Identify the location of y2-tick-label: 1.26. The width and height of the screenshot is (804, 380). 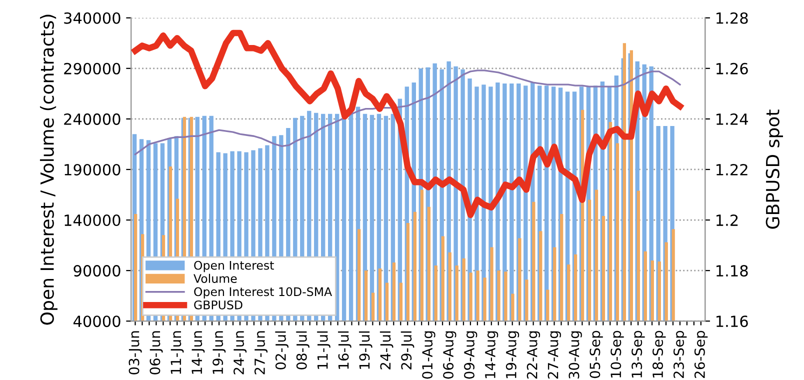
(732, 68).